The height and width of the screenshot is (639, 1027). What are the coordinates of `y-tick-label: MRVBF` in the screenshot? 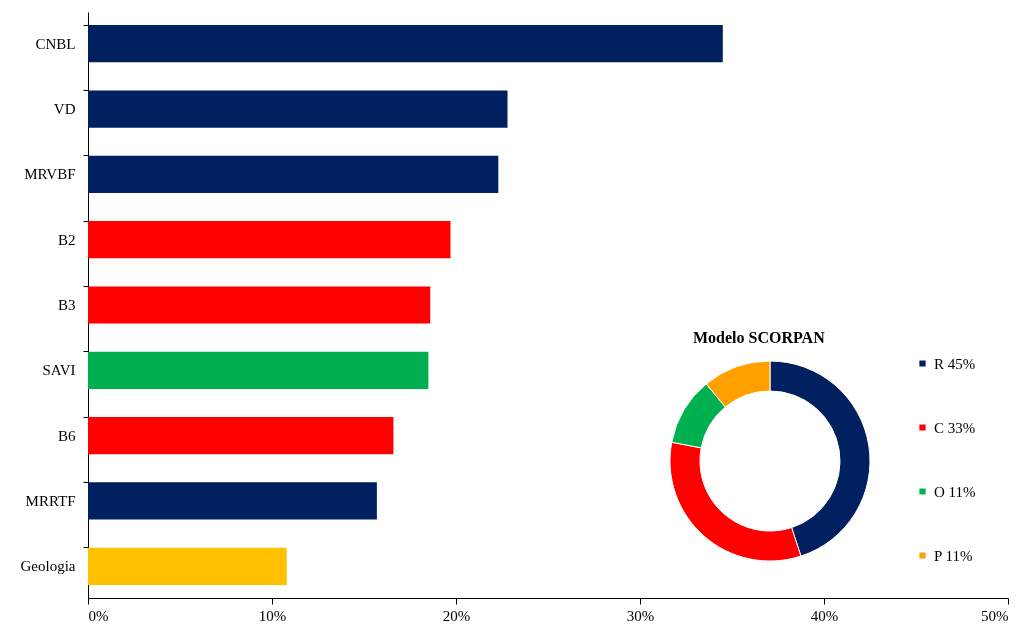 It's located at (50, 174).